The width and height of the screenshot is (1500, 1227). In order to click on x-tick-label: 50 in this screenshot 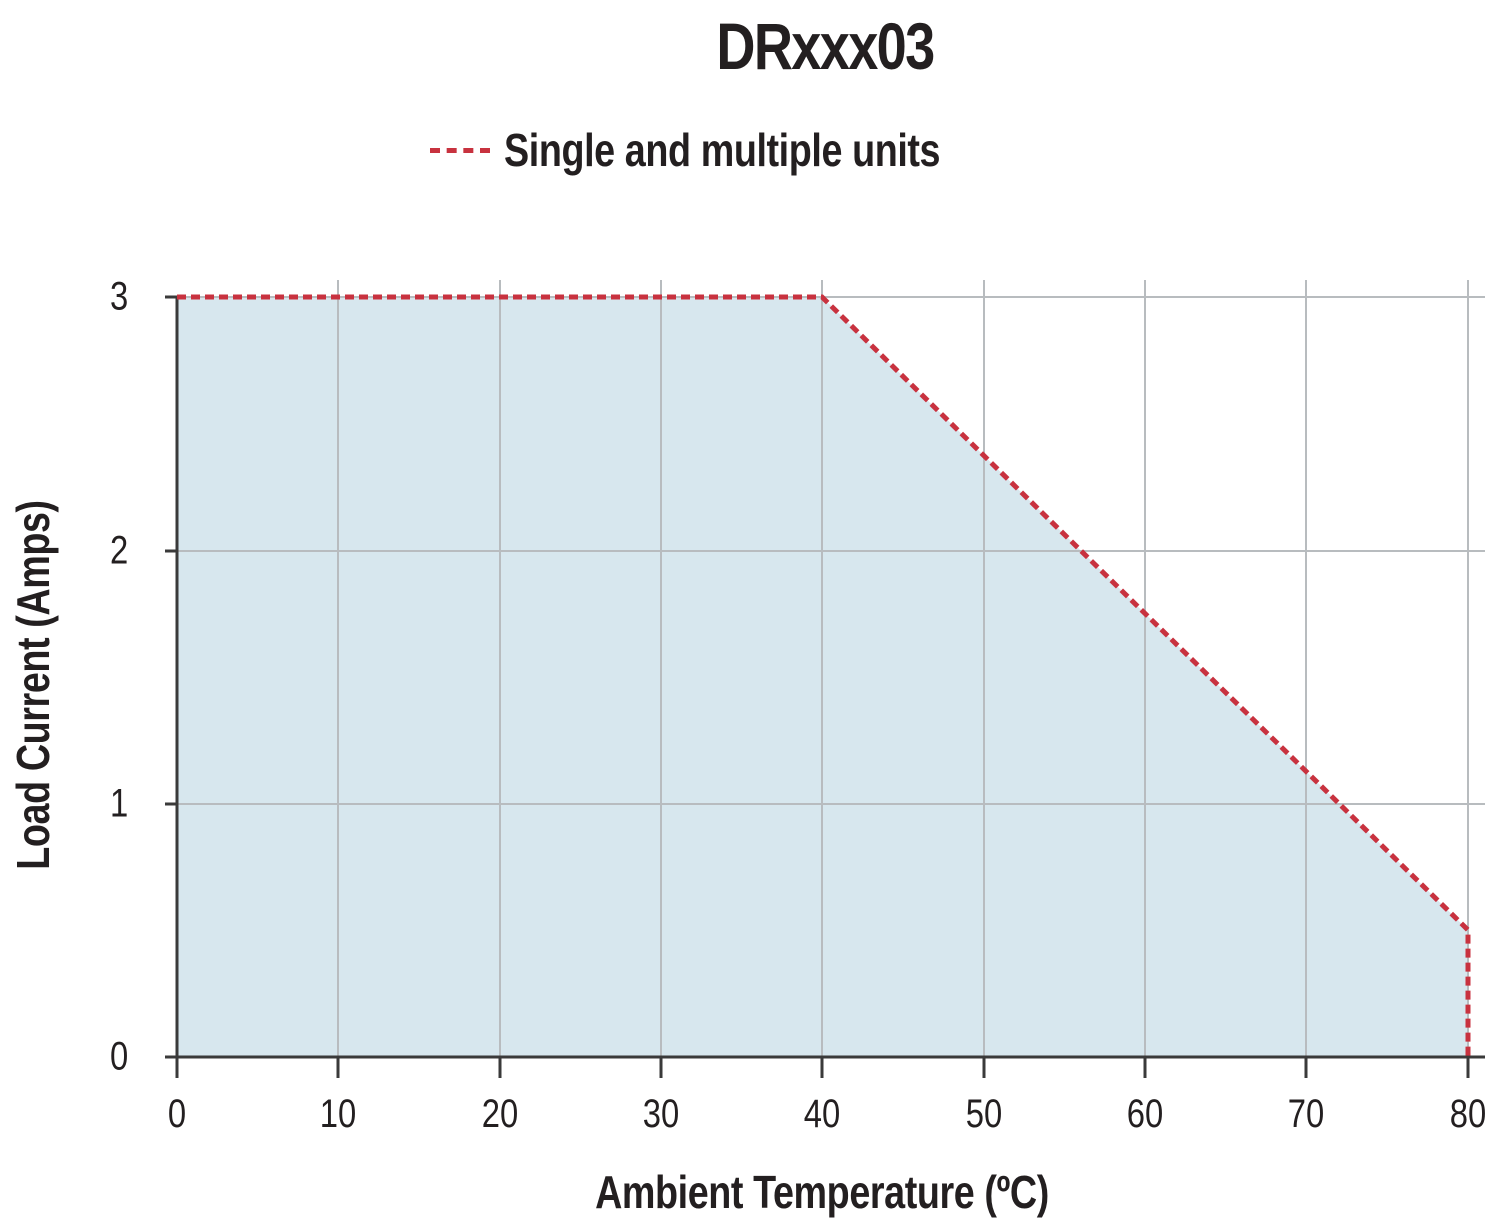, I will do `click(984, 1114)`.